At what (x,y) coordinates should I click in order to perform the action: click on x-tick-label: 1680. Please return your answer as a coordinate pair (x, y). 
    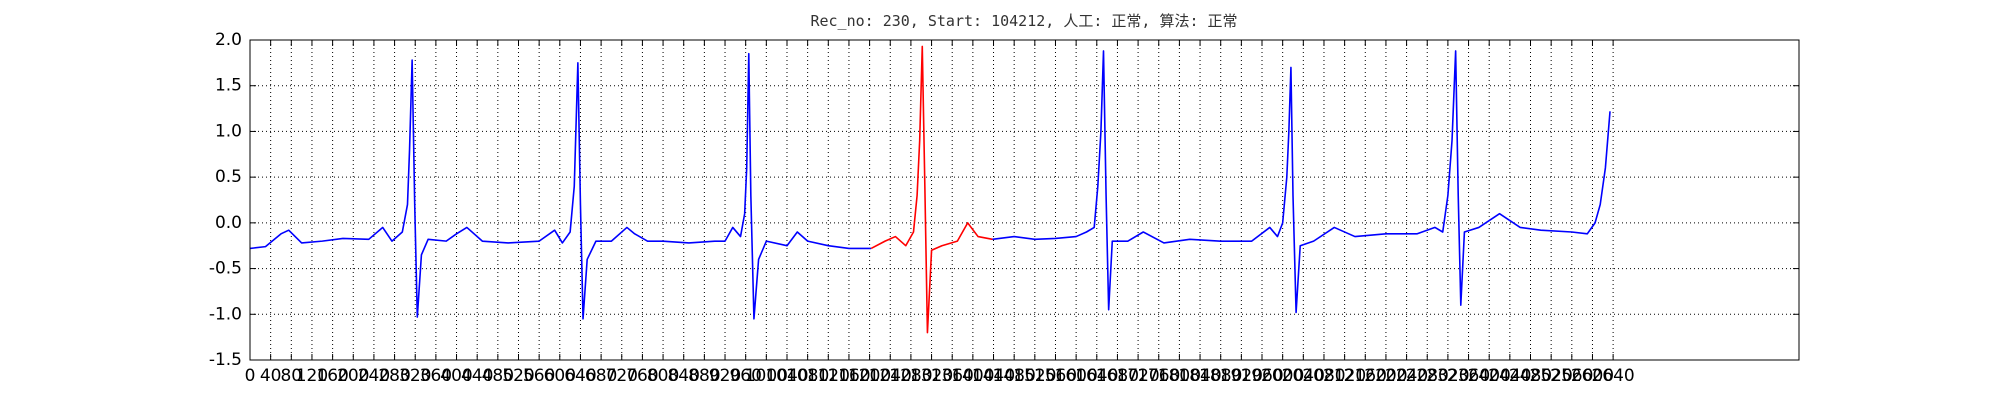
    Looking at the image, I should click on (1117, 376).